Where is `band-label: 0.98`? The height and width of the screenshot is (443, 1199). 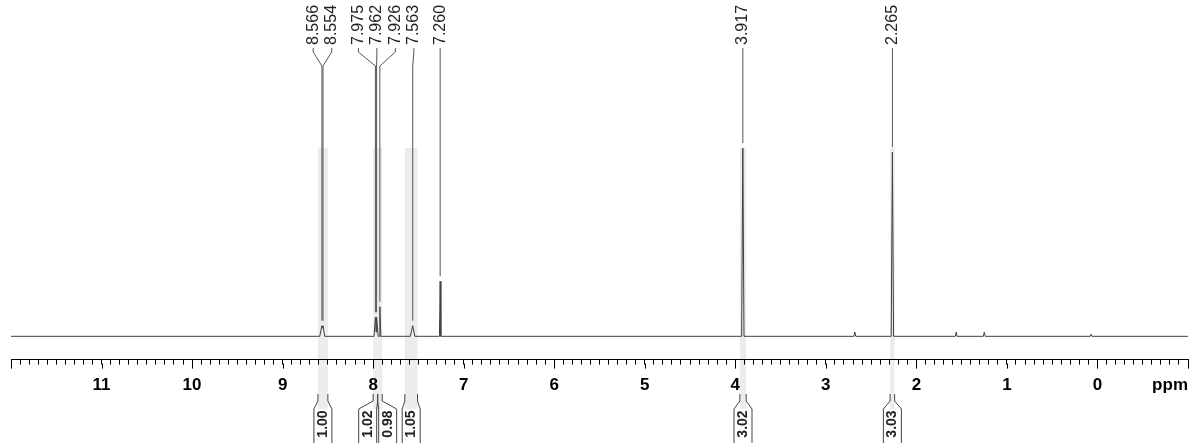
band-label: 0.98 is located at coordinates (386, 424).